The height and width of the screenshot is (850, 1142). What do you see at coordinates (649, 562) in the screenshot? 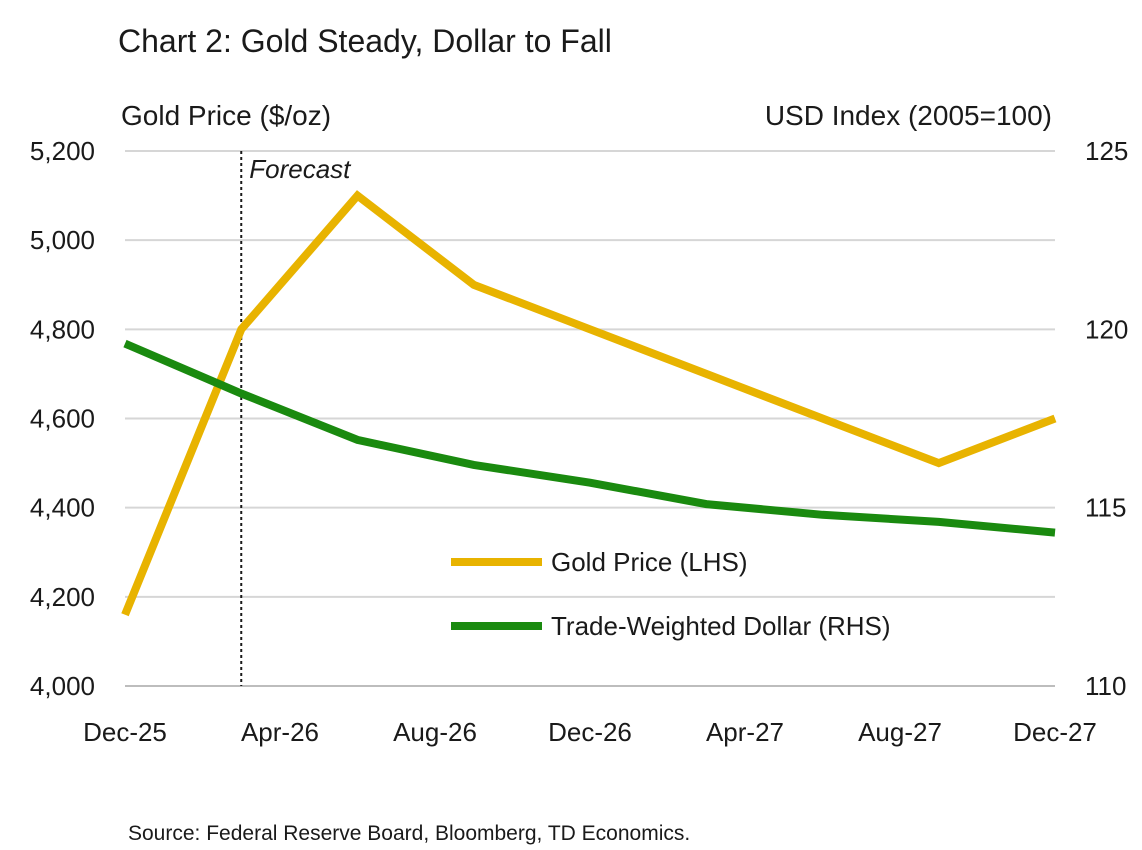
I see `legend-label-gold: Gold Price (LHS)` at bounding box center [649, 562].